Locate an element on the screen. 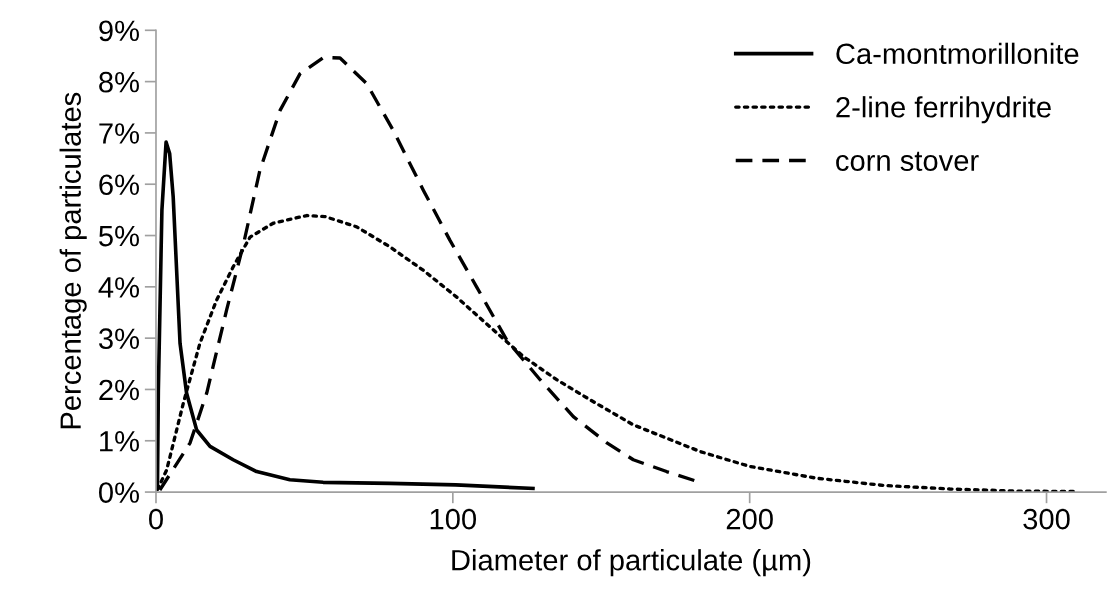  y-tick-label: 4% is located at coordinates (118, 287).